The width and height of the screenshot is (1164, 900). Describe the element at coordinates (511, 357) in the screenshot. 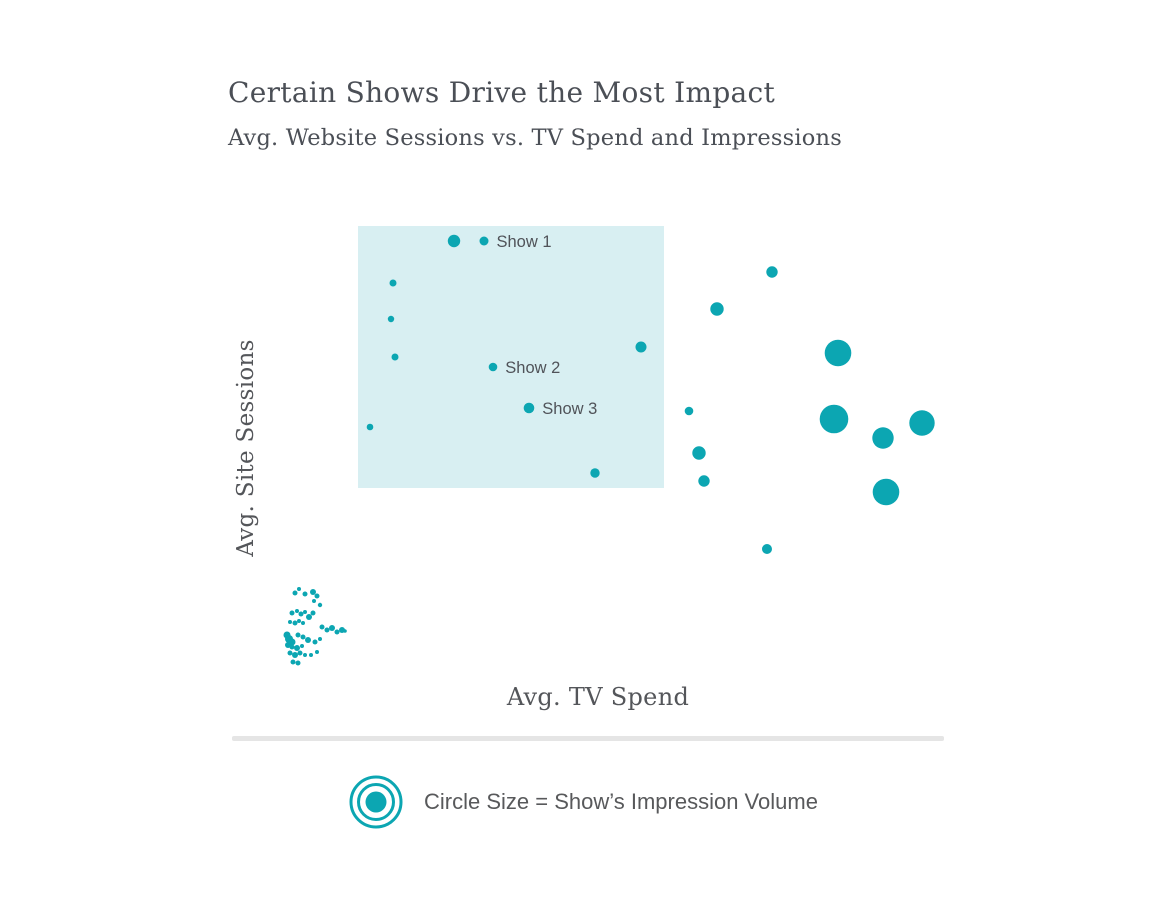

I see `highlight-region` at that location.